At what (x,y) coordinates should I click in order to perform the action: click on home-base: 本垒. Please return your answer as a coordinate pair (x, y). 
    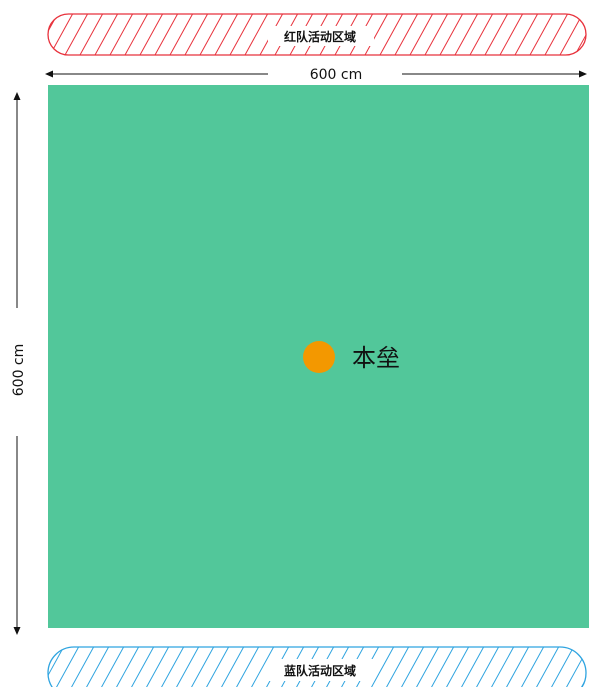
    Looking at the image, I should click on (351, 357).